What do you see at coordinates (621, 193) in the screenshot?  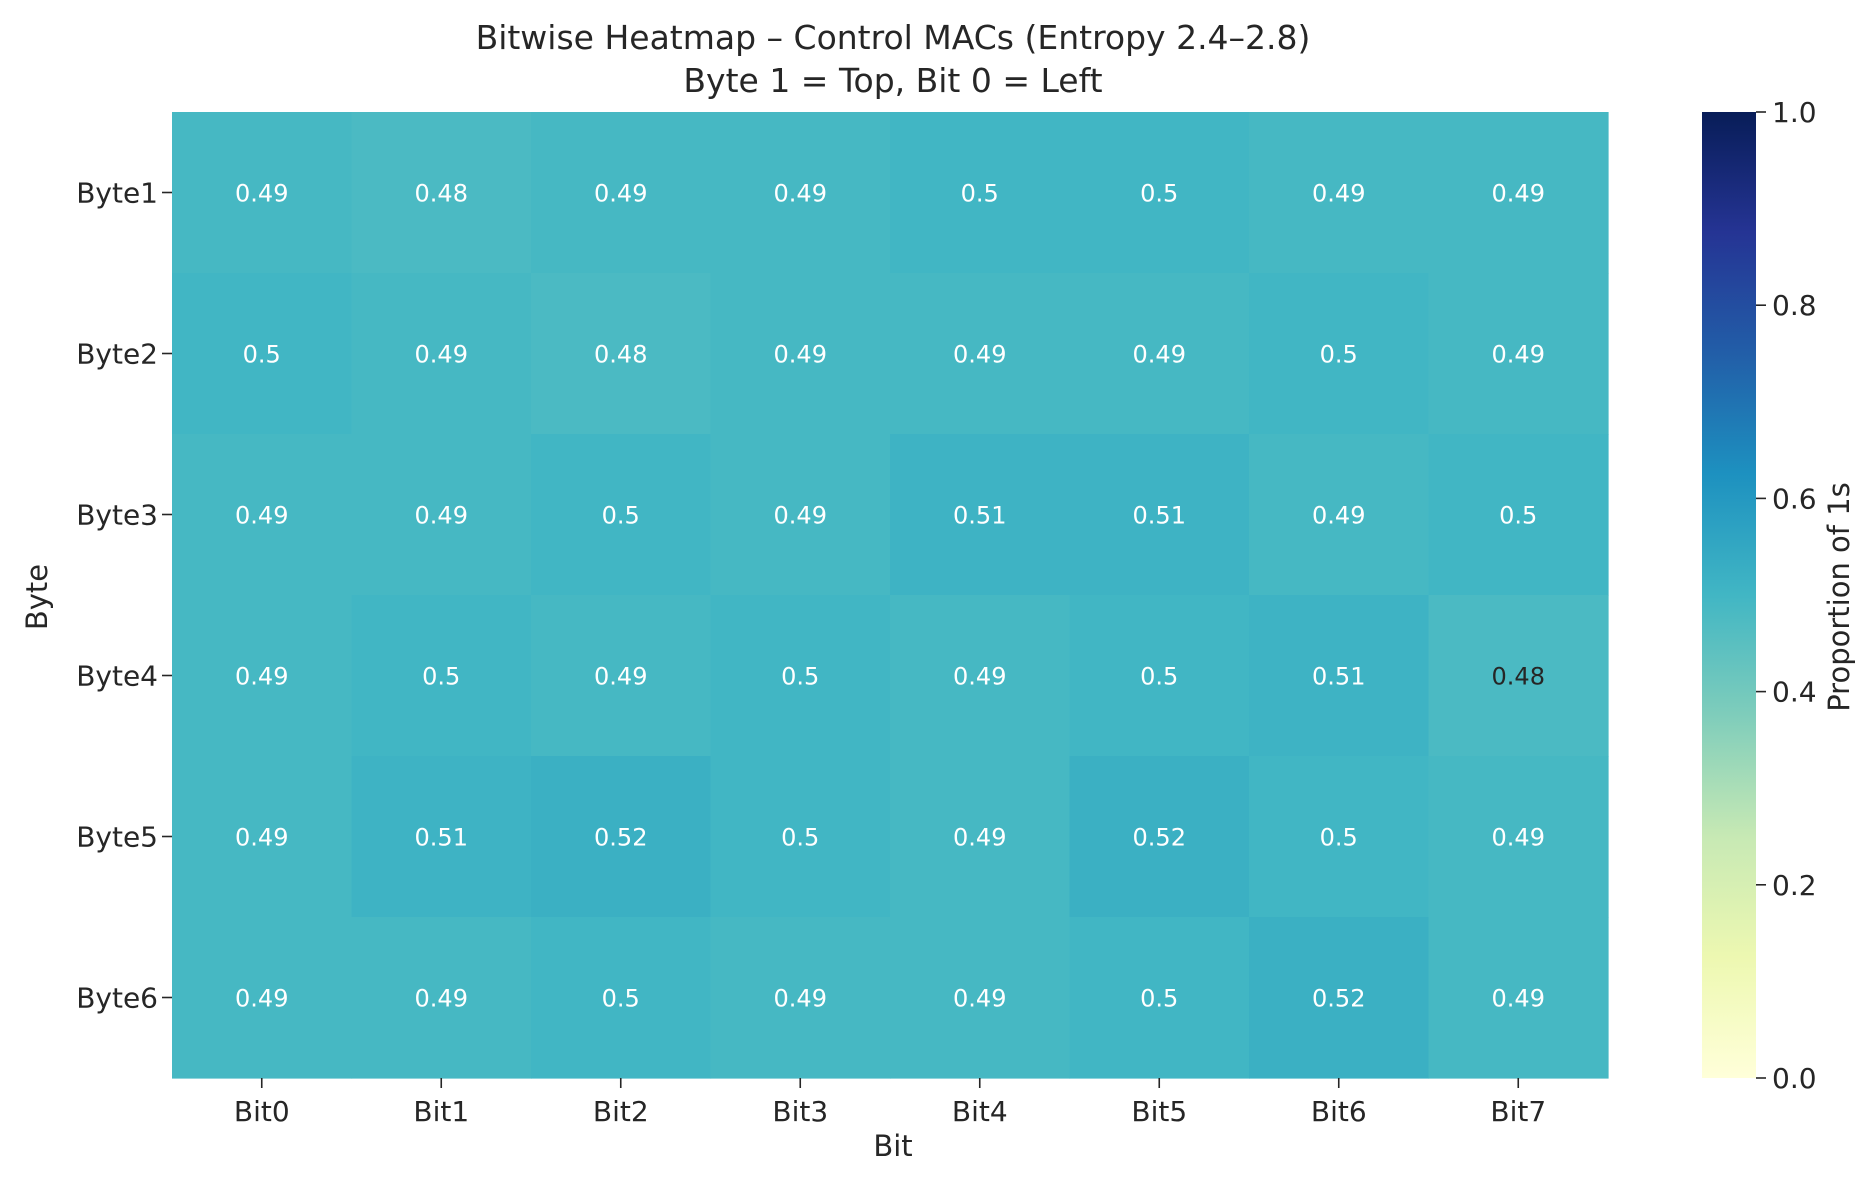 I see `heatmap-cell-r1-c2` at bounding box center [621, 193].